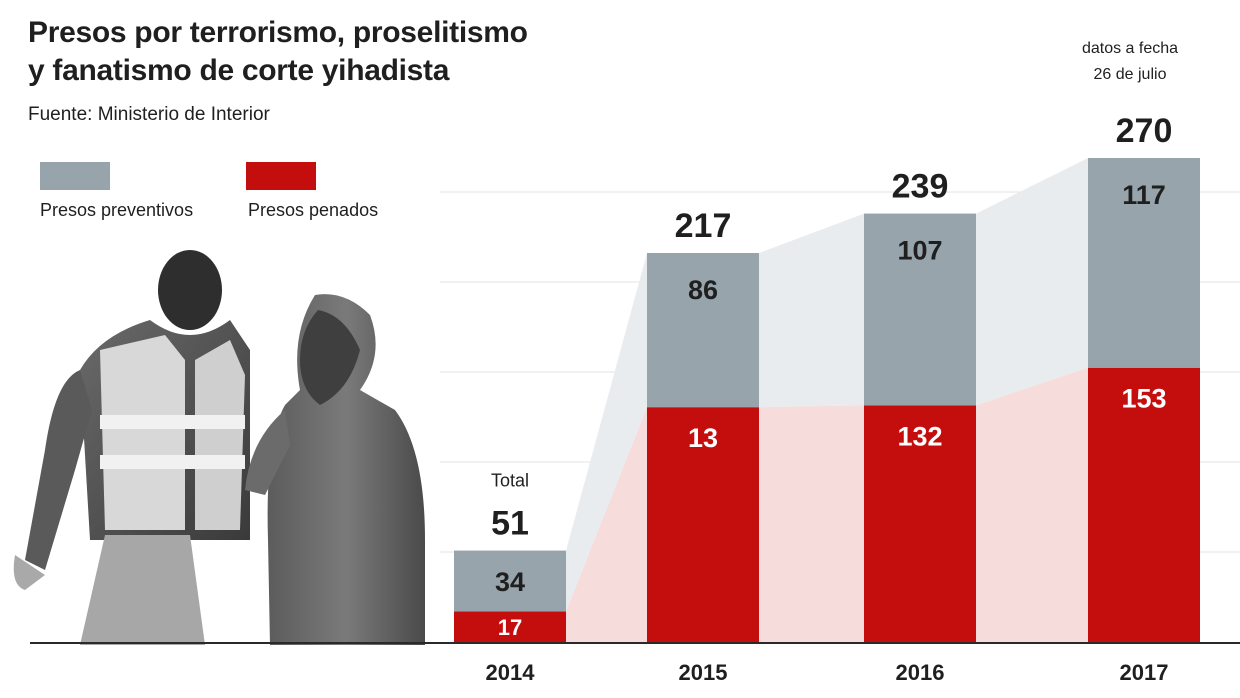 This screenshot has height=698, width=1240. I want to click on total-label-2016: 239, so click(920, 187).